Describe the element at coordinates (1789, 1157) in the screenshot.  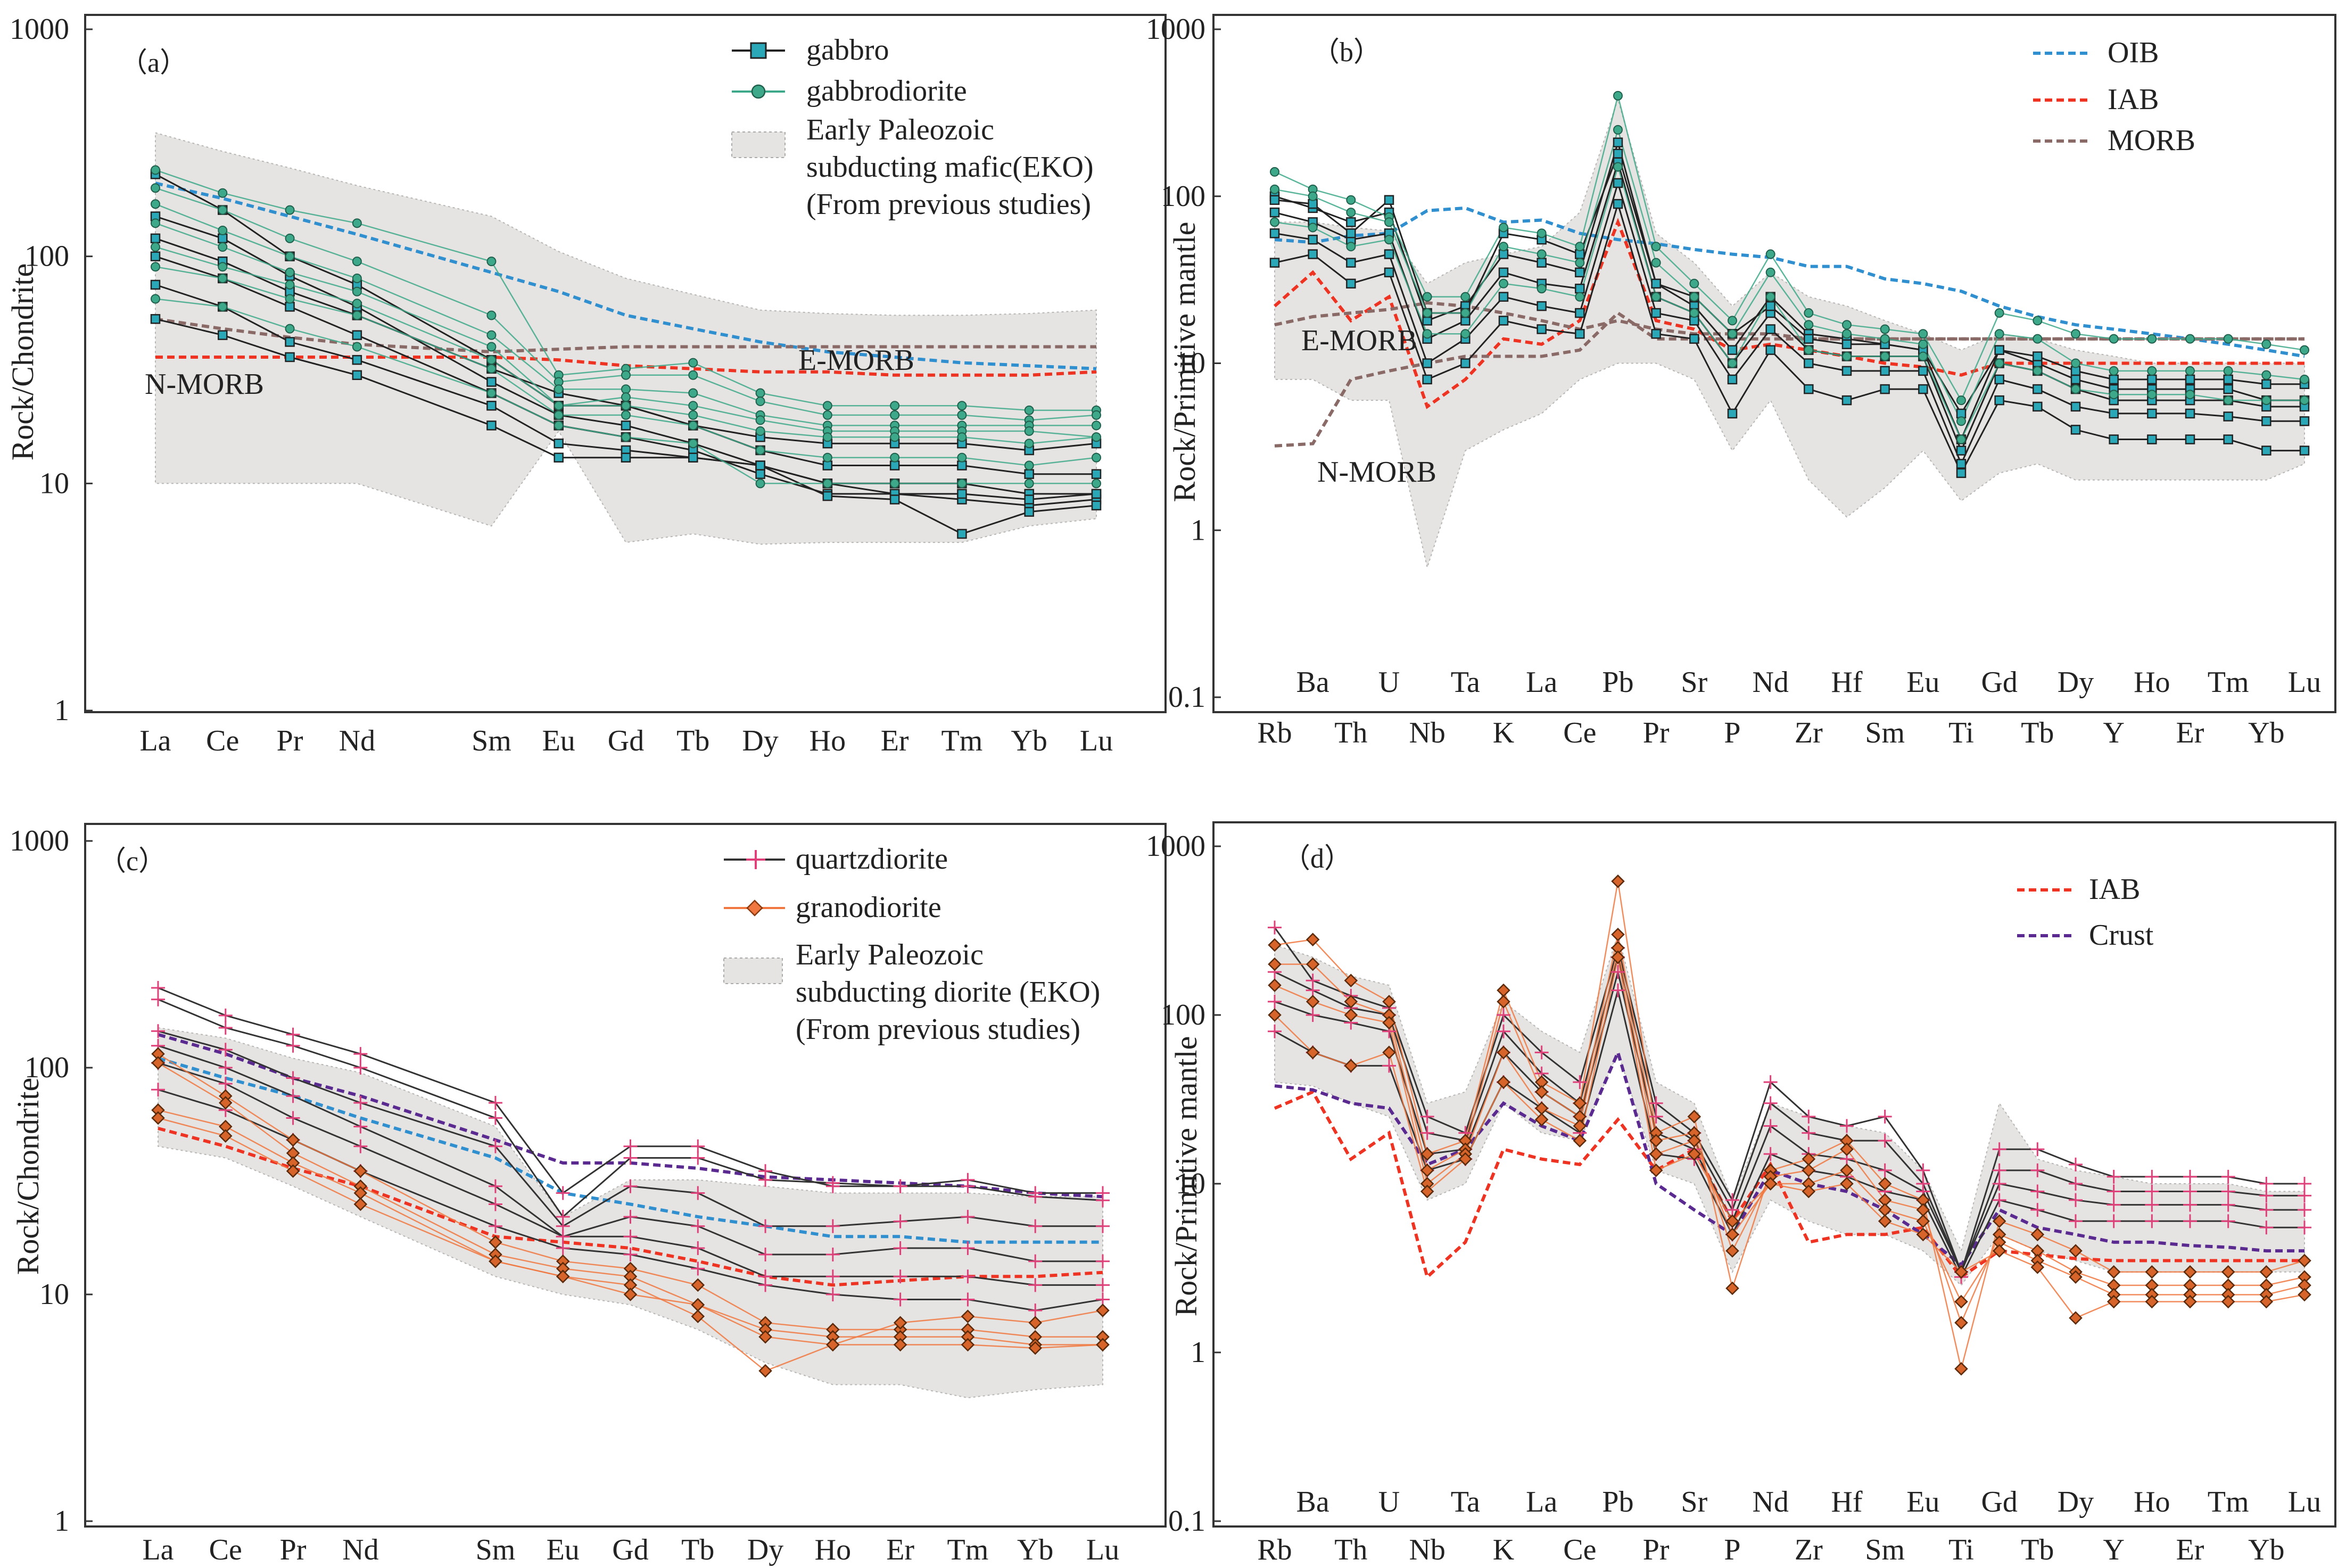
I see `reference-line-crust` at that location.